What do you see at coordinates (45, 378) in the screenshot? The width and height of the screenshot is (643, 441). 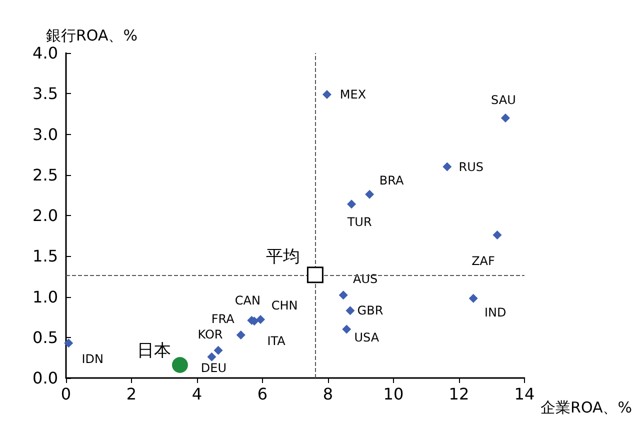 I see `y-tick-label: 0.0` at bounding box center [45, 378].